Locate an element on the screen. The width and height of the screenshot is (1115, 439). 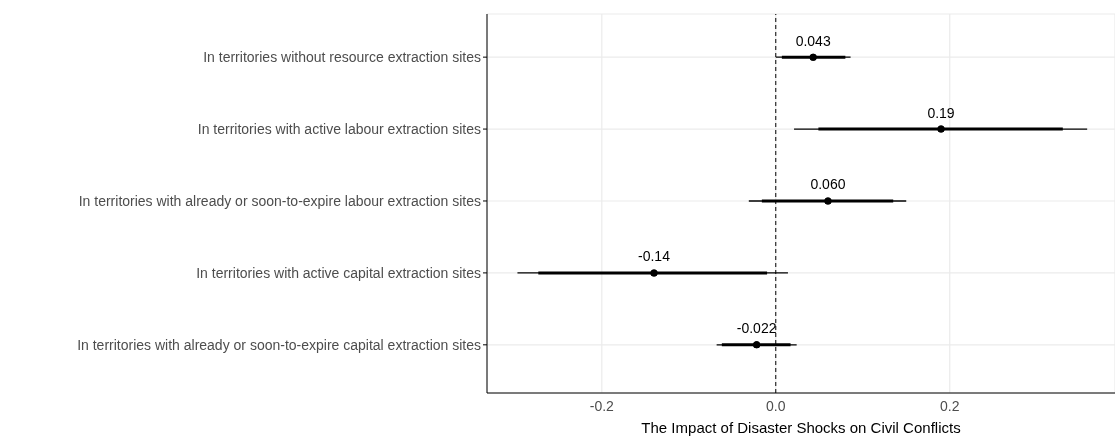
x-tick-label: -0.2 is located at coordinates (602, 405).